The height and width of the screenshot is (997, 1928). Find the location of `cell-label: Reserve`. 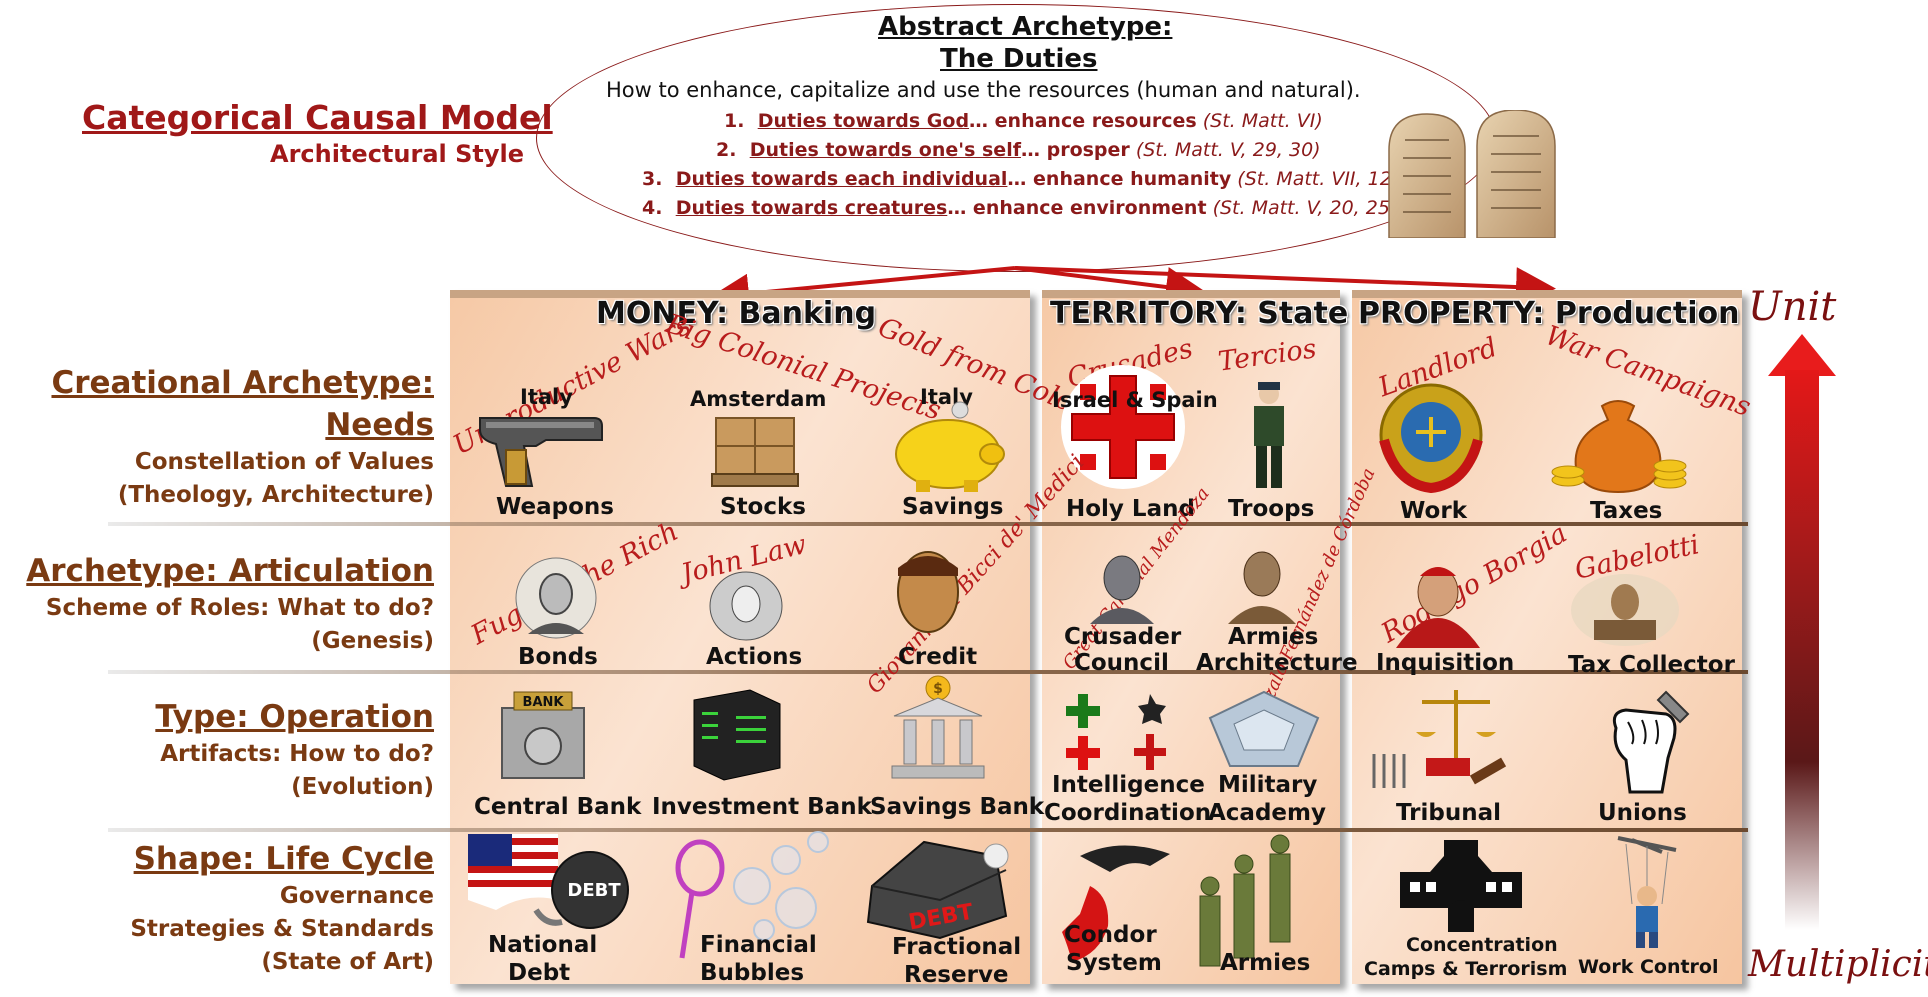

cell-label: Reserve is located at coordinates (956, 975).